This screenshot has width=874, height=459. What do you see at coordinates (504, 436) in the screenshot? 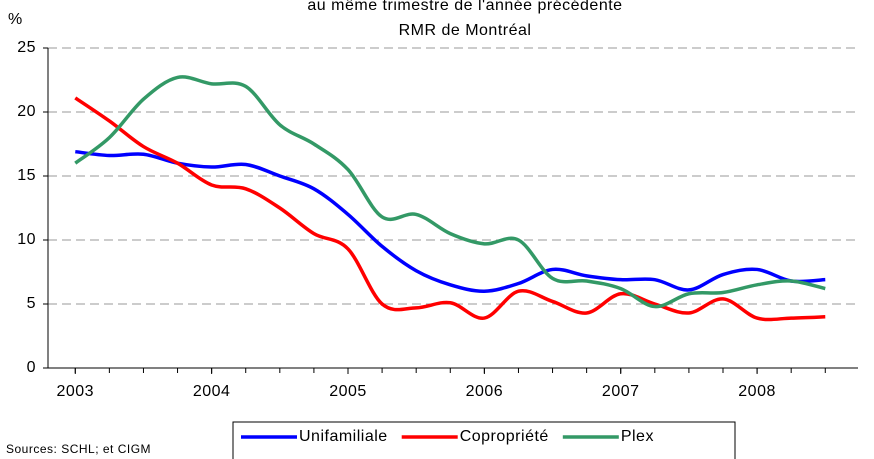
I see `legend-label: Copropriété` at bounding box center [504, 436].